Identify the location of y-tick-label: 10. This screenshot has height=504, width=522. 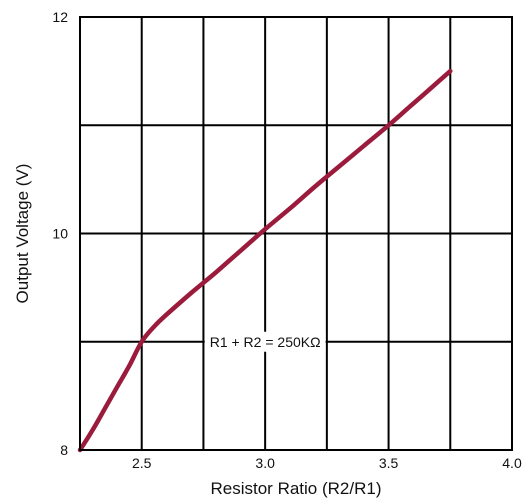
(60, 234).